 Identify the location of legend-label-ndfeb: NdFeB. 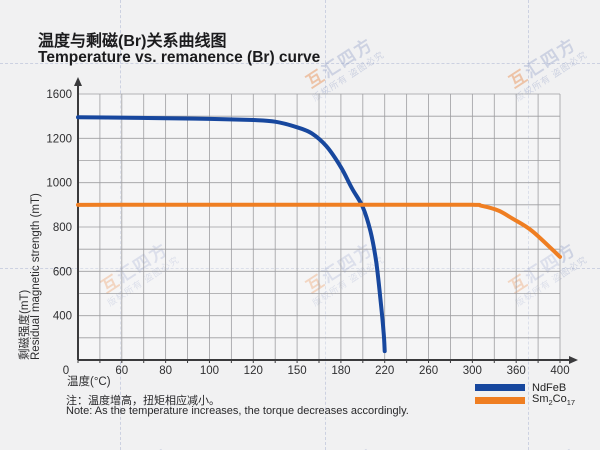
(549, 387).